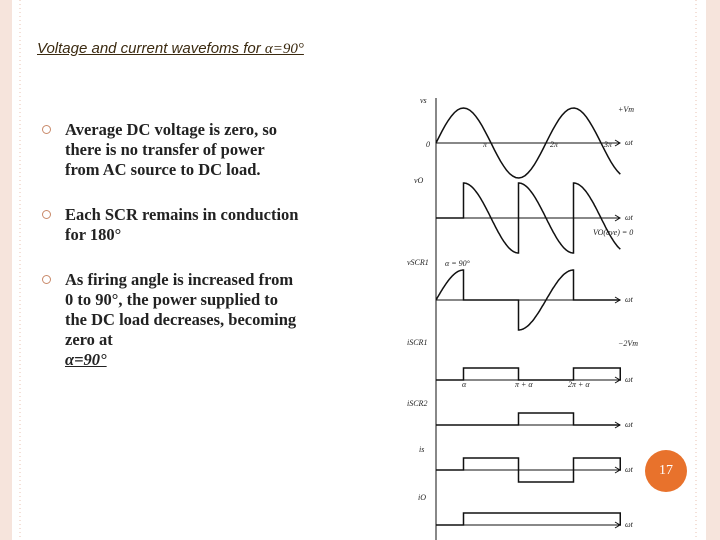 This screenshot has width=720, height=540. What do you see at coordinates (6, 270) in the screenshot?
I see `left-stripe` at bounding box center [6, 270].